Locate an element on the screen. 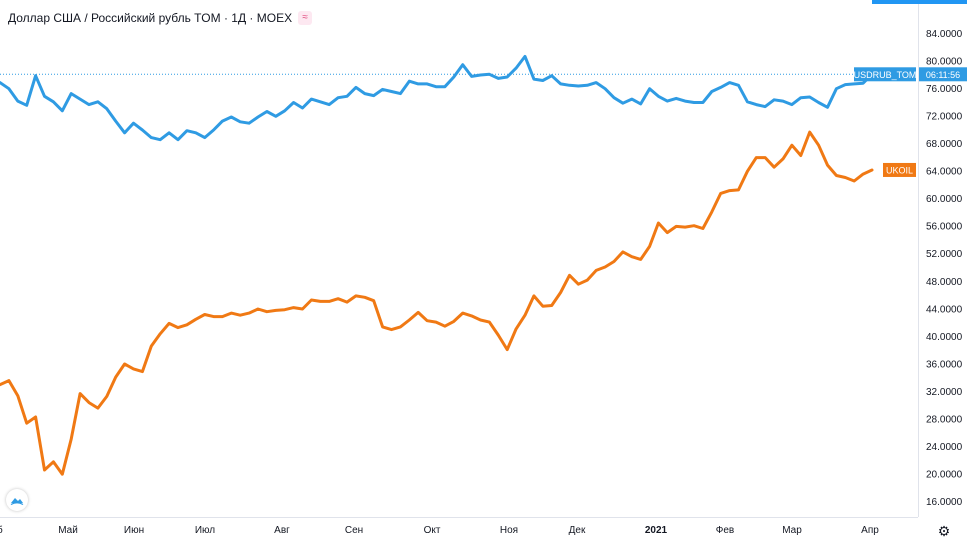 The image size is (967, 542). x-tick-label: Дек is located at coordinates (577, 530).